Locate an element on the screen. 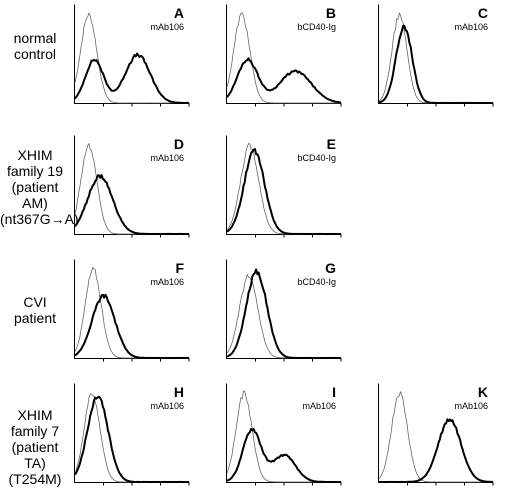 The height and width of the screenshot is (491, 520). row-label-line: (patient AM) is located at coordinates (35, 195).